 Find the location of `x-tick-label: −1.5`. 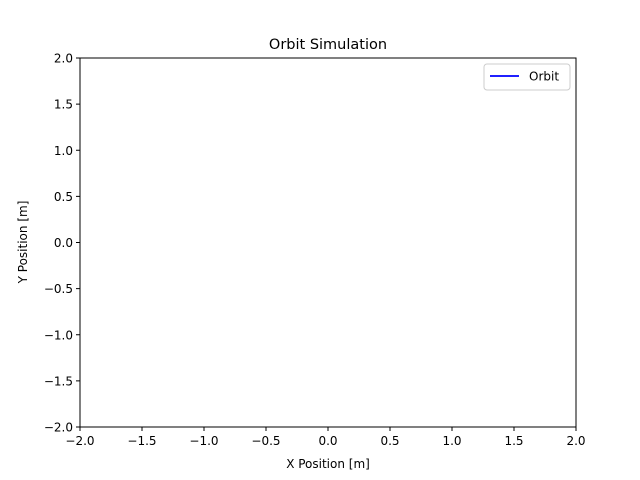

x-tick-label: −1.5 is located at coordinates (141, 441).